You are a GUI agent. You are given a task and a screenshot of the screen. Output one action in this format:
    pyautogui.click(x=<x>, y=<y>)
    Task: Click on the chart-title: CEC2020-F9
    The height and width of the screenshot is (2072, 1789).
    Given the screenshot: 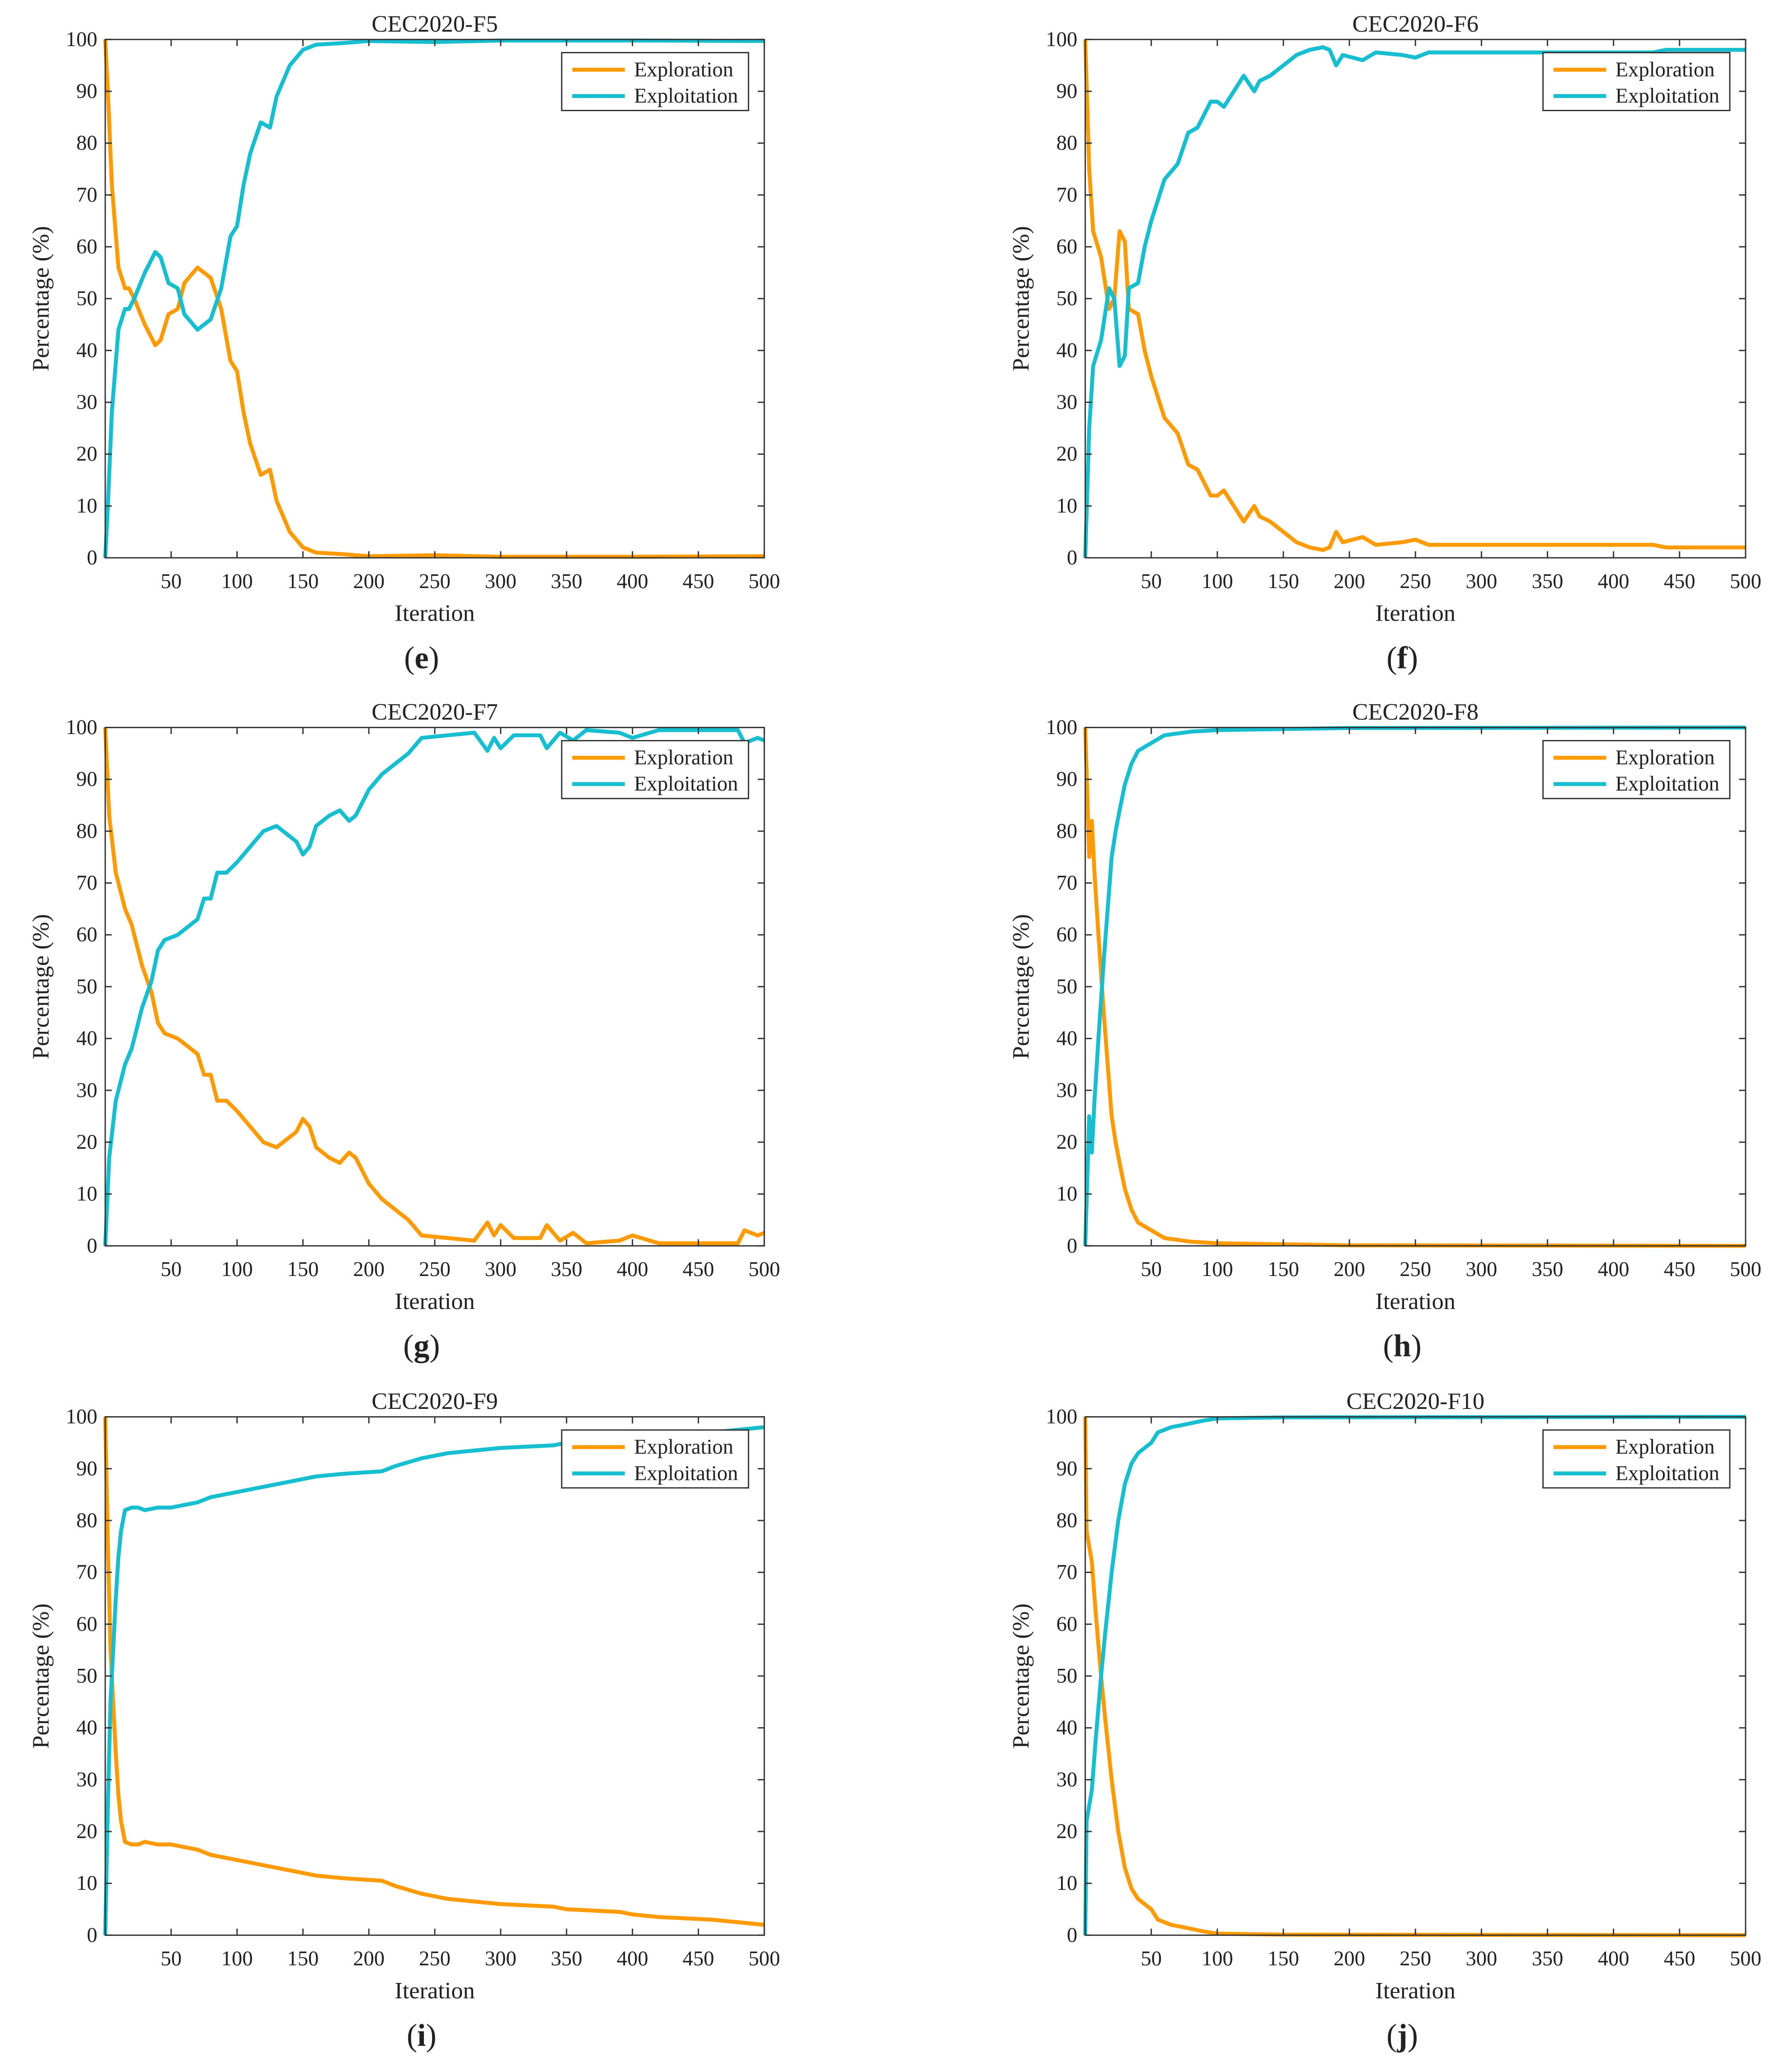 What is the action you would take?
    pyautogui.click(x=434, y=1401)
    